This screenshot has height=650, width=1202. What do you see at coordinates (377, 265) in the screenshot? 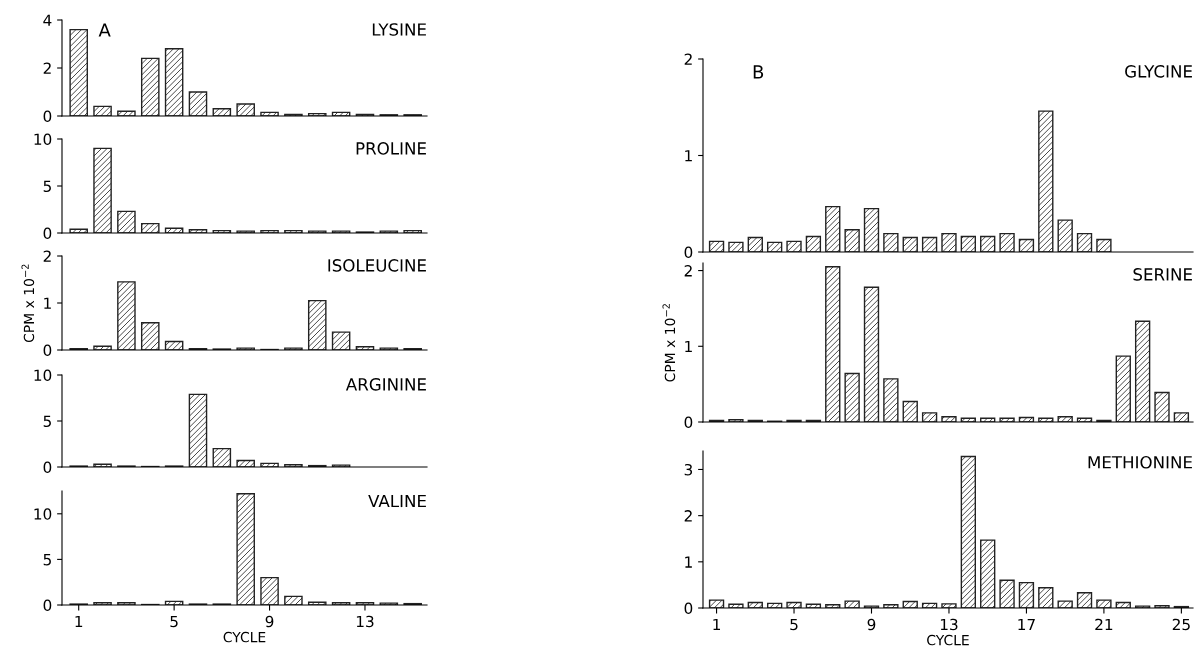
I see `chart-title: ISOLEUCINE` at bounding box center [377, 265].